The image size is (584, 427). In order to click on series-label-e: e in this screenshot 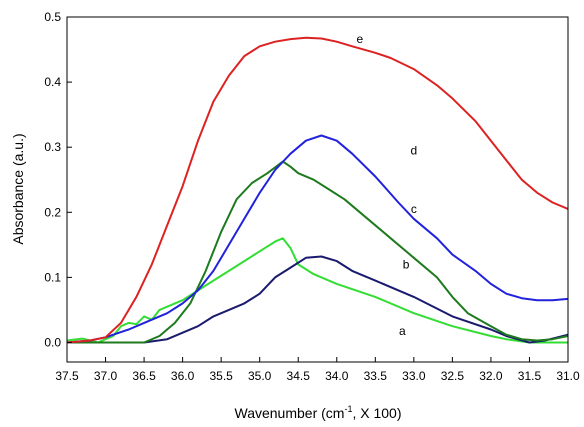, I will do `click(360, 39)`.